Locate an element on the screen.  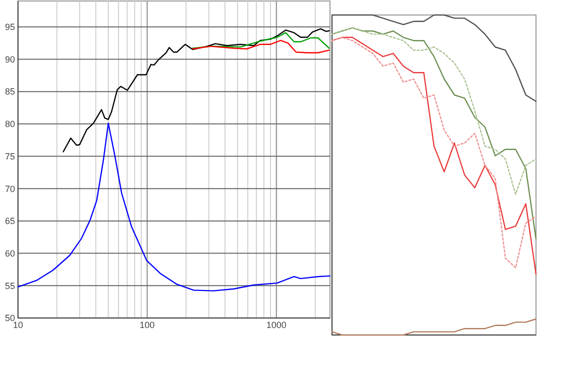
y-tick-label: 55 is located at coordinates (9, 285).